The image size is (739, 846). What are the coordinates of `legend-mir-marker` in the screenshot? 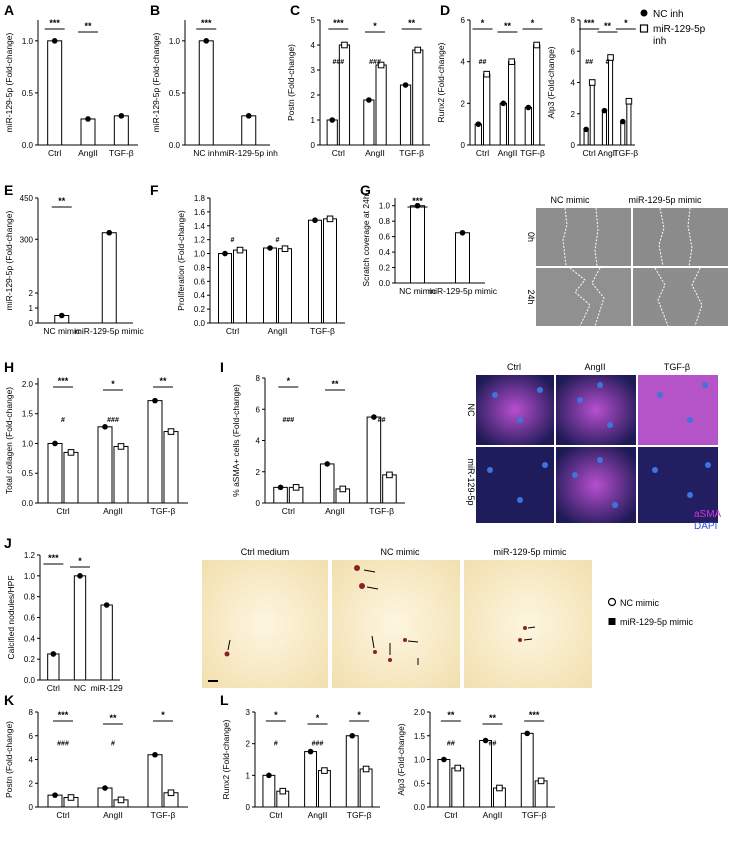 It's located at (644, 28).